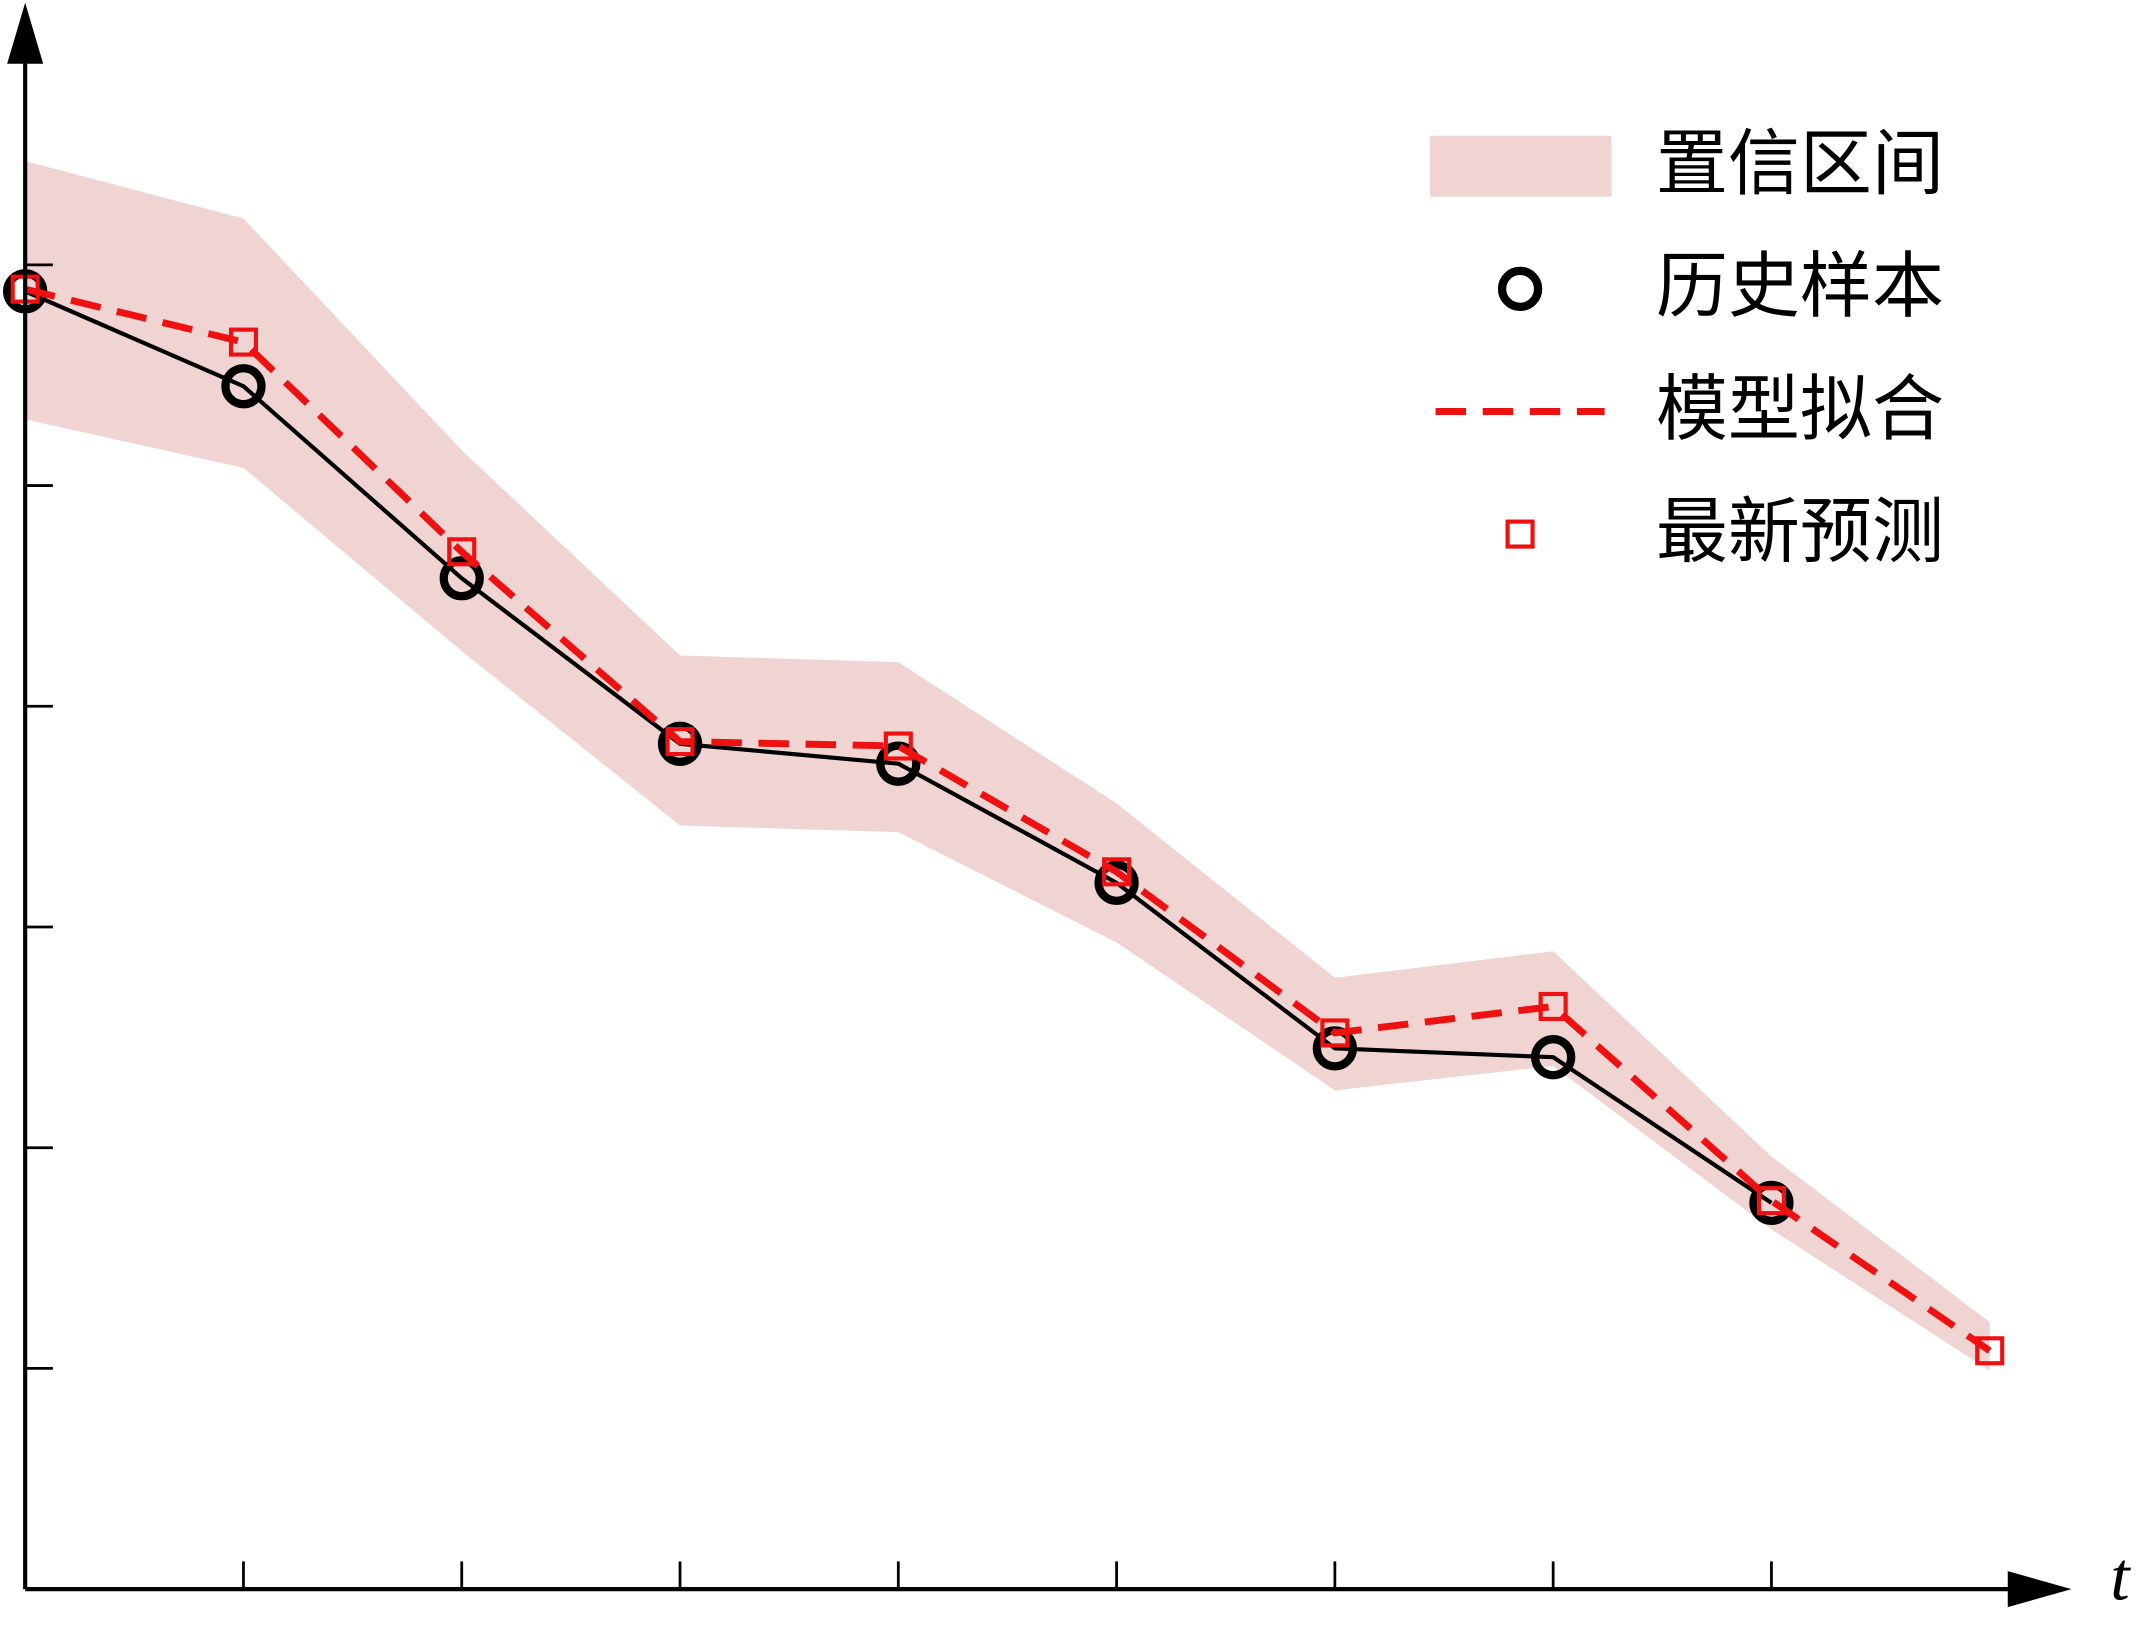 The width and height of the screenshot is (2141, 1639). Describe the element at coordinates (25, 33) in the screenshot. I see `y-axis-arrow` at that location.